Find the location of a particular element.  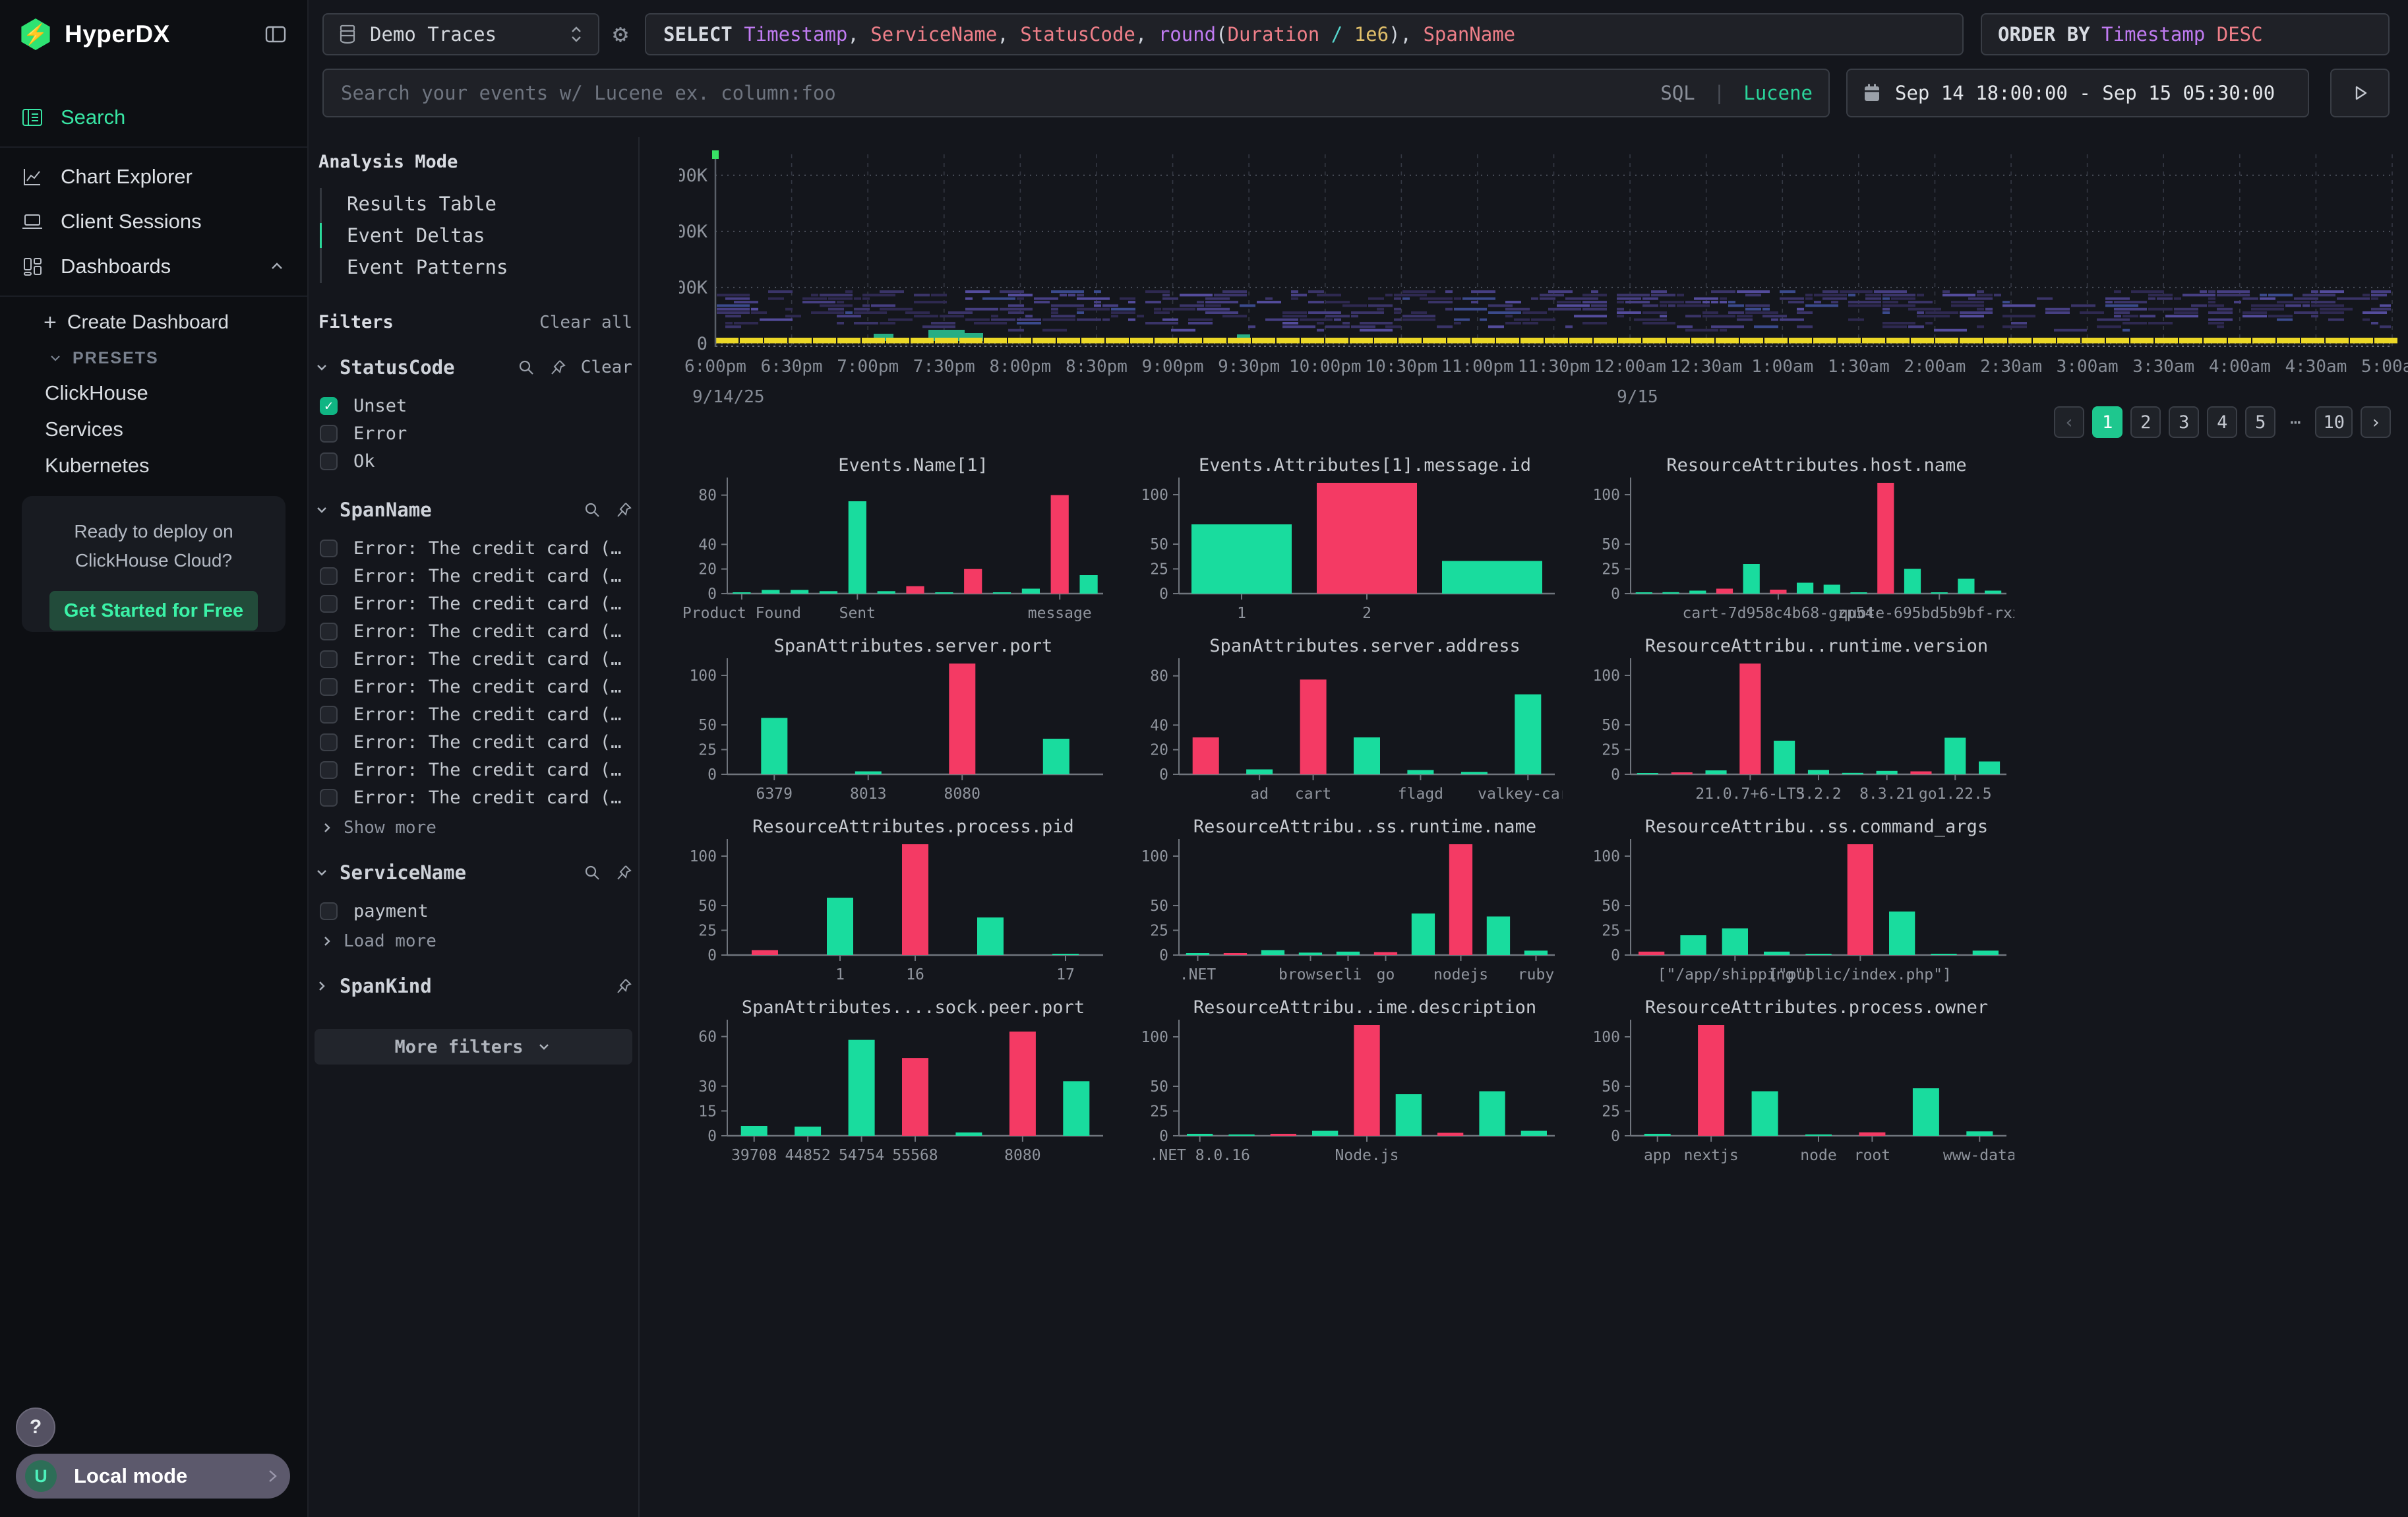

svg-text: 25 is located at coordinates (1159, 569).